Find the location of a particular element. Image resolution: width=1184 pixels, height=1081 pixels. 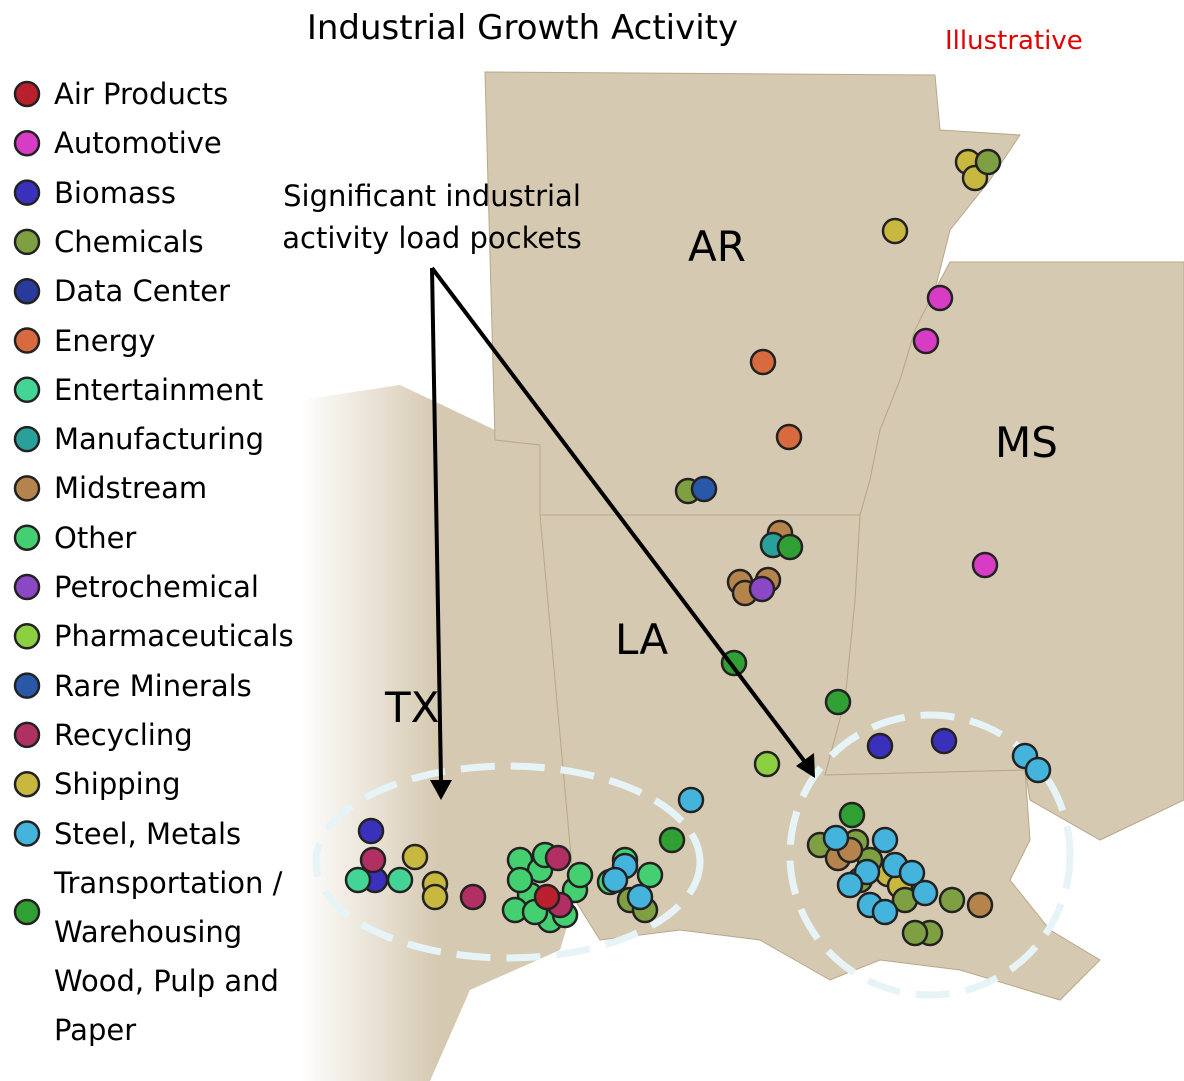

legend-label: Data Center is located at coordinates (142, 291).